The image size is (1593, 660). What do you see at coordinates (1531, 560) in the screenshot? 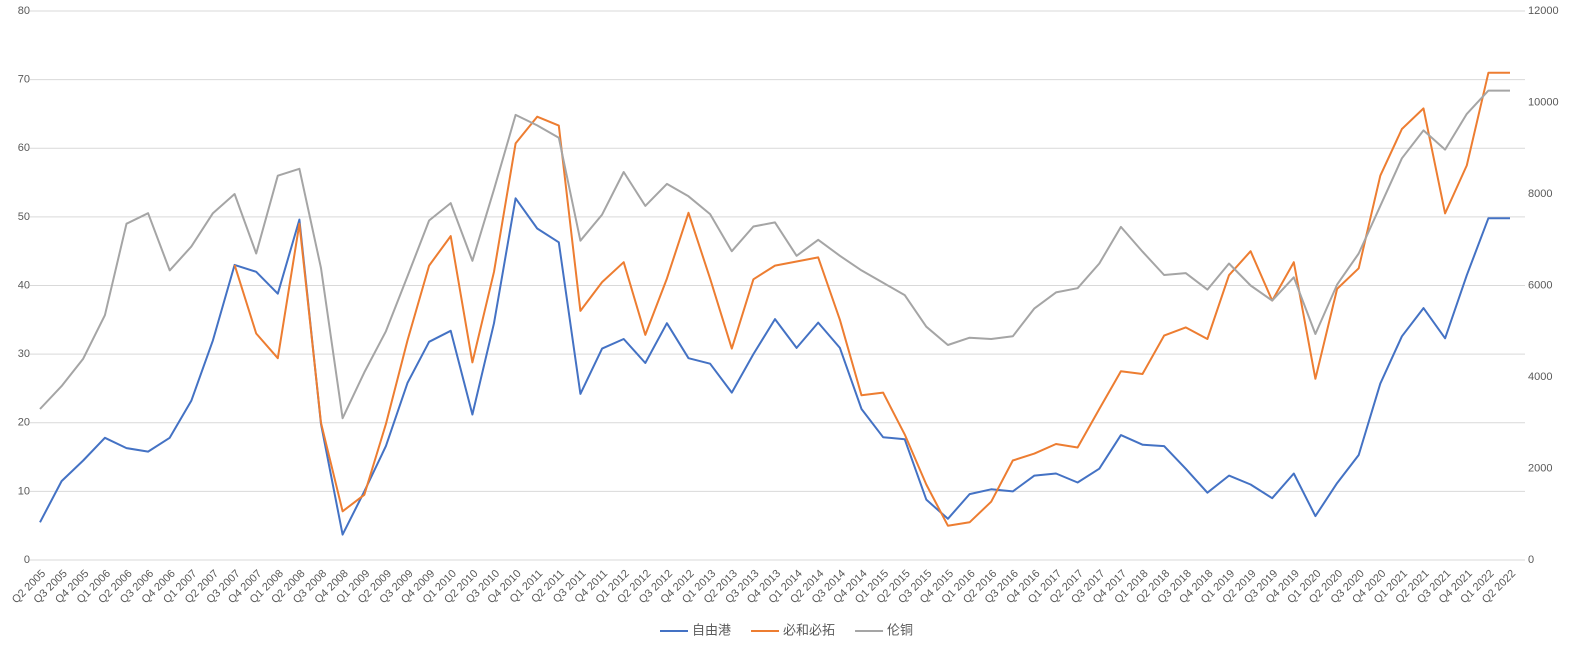
I see `y2-tick-label: 0` at bounding box center [1531, 560].